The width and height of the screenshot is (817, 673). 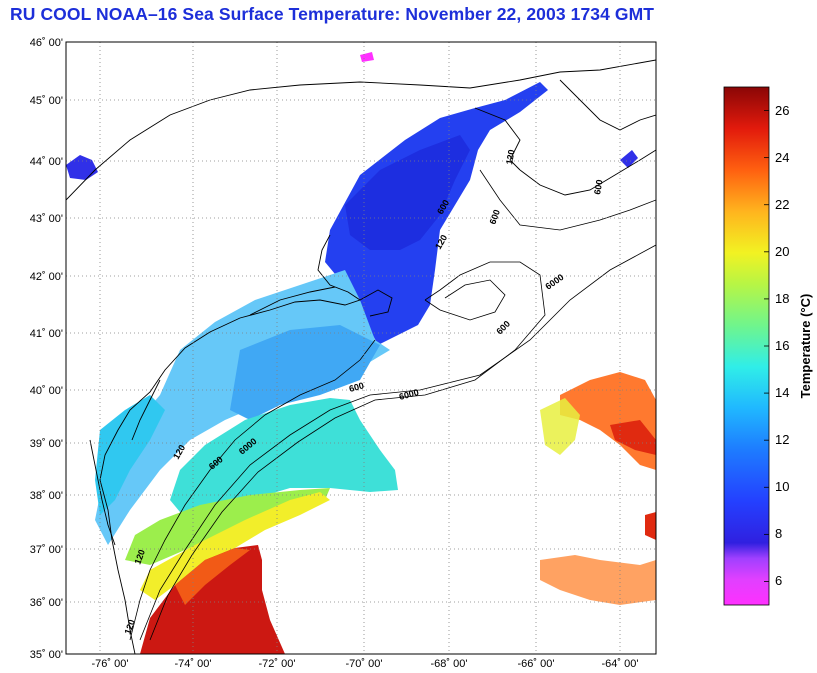 I want to click on lon-tick-label: -72˚ 00', so click(x=277, y=664).